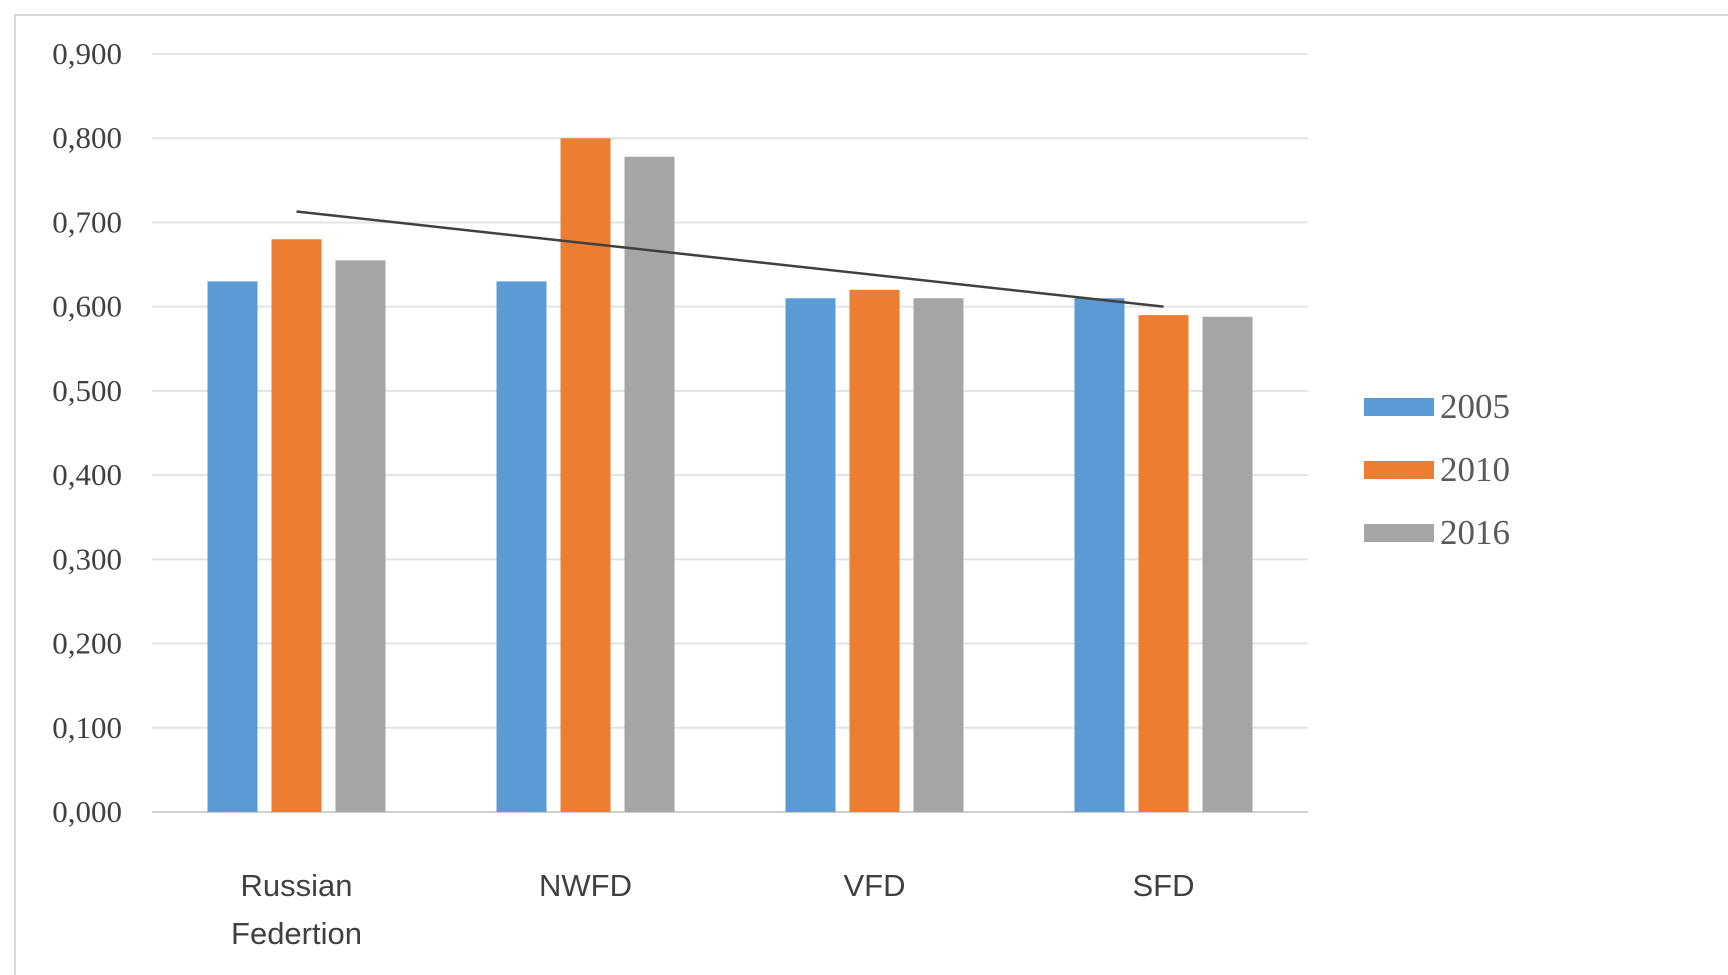 The height and width of the screenshot is (975, 1728). What do you see at coordinates (585, 885) in the screenshot?
I see `x-category-label: NWFD` at bounding box center [585, 885].